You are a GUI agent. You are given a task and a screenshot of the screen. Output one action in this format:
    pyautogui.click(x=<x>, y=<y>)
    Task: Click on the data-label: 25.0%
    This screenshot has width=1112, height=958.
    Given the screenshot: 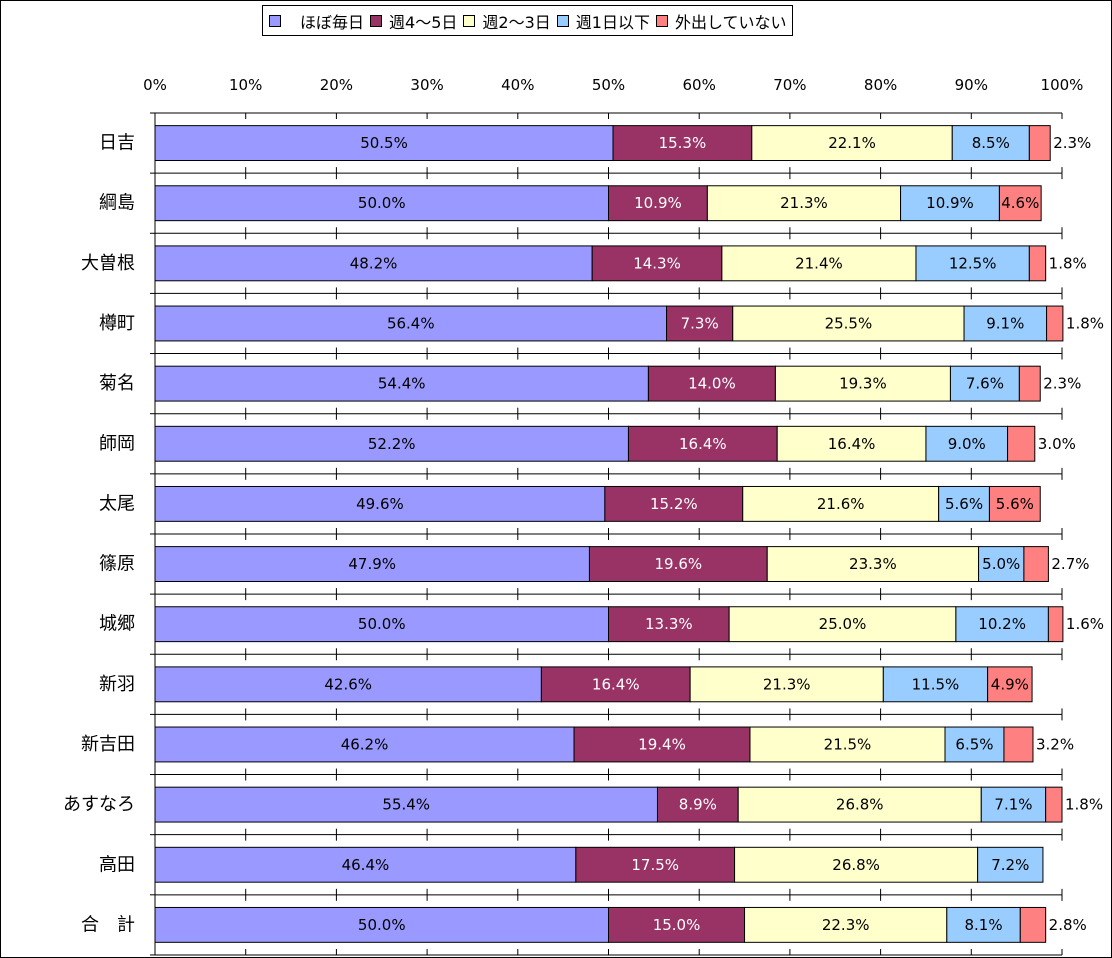 What is the action you would take?
    pyautogui.click(x=843, y=624)
    